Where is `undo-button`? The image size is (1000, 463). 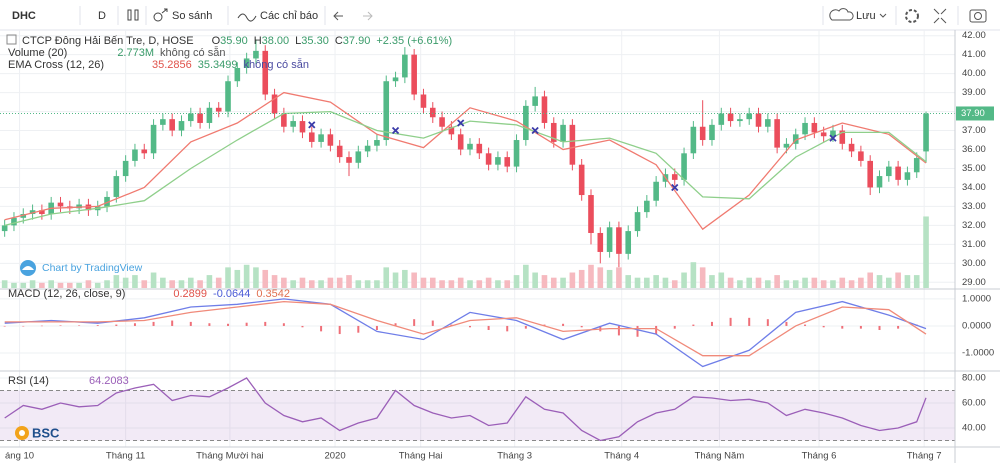
undo-button is located at coordinates (338, 16).